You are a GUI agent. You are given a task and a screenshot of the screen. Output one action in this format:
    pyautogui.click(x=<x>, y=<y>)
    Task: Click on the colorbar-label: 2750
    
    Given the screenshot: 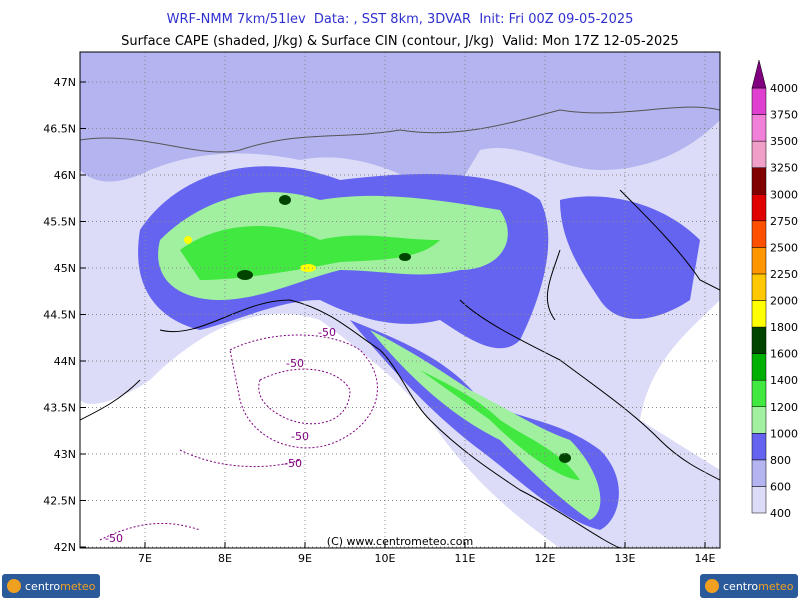 What is the action you would take?
    pyautogui.click(x=784, y=221)
    